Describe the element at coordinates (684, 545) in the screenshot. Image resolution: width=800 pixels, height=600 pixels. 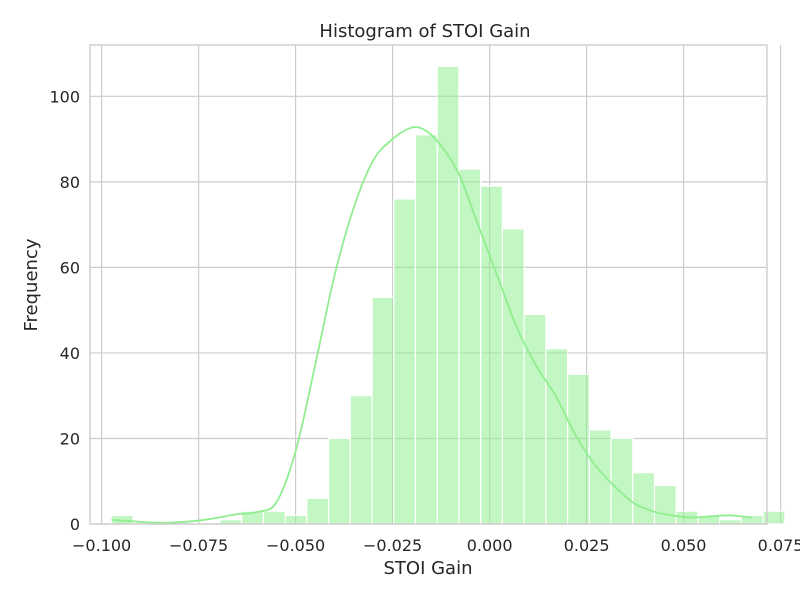
I see `x-tick-label: 0.050` at that location.